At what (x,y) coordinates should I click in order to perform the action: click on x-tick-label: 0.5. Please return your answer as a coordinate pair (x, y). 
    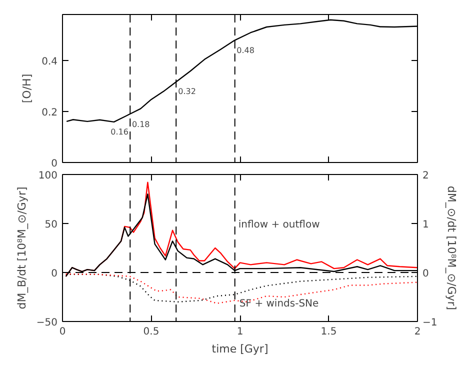
    Looking at the image, I should click on (151, 332).